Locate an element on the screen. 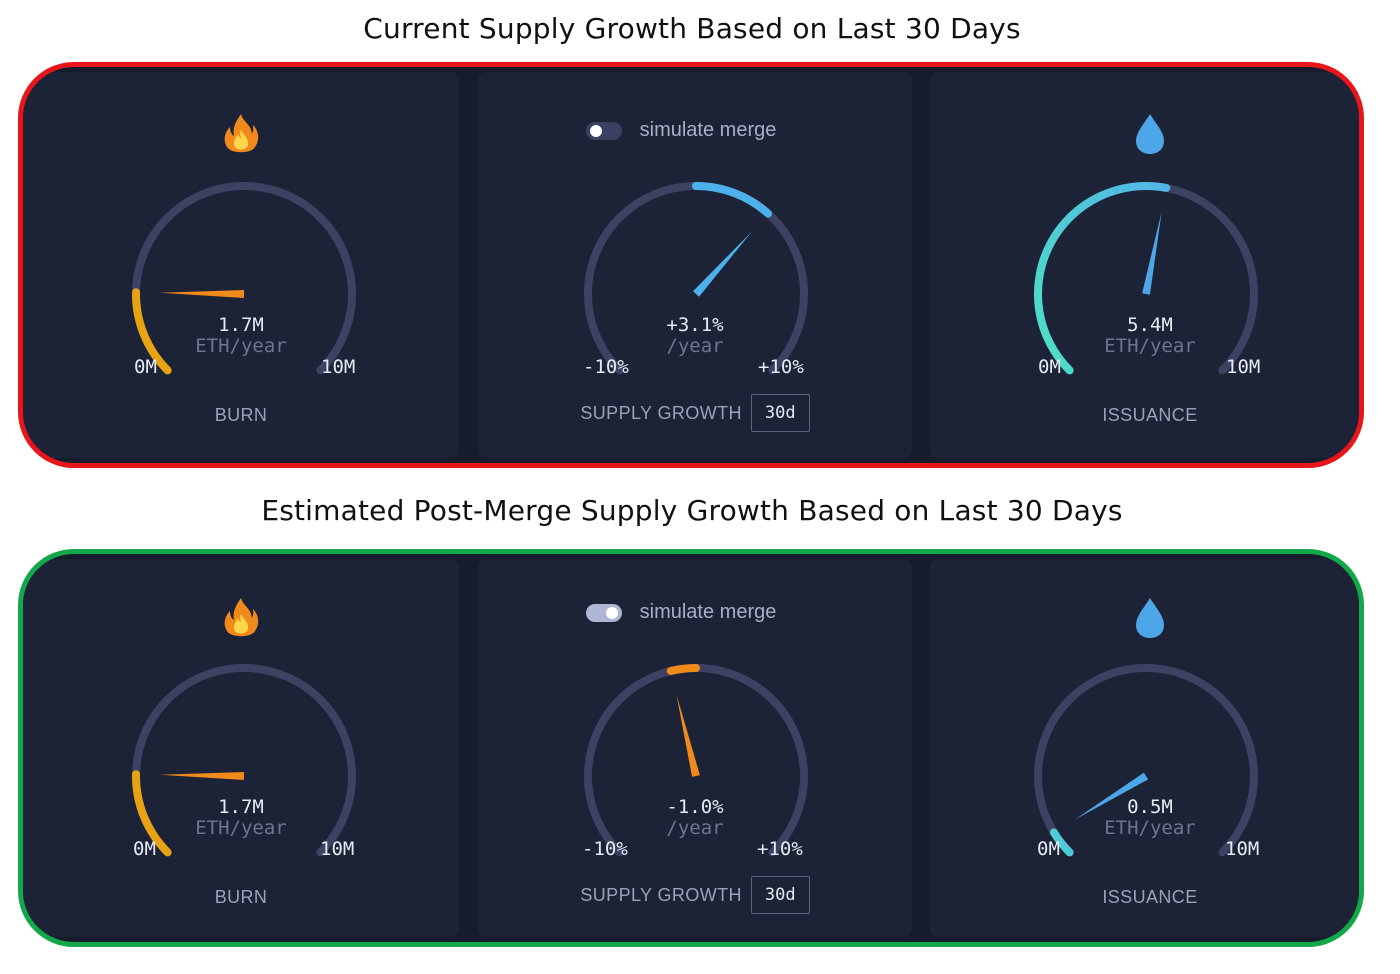  issuance-readout: 0.5M ETH/year is located at coordinates (1144, 817).